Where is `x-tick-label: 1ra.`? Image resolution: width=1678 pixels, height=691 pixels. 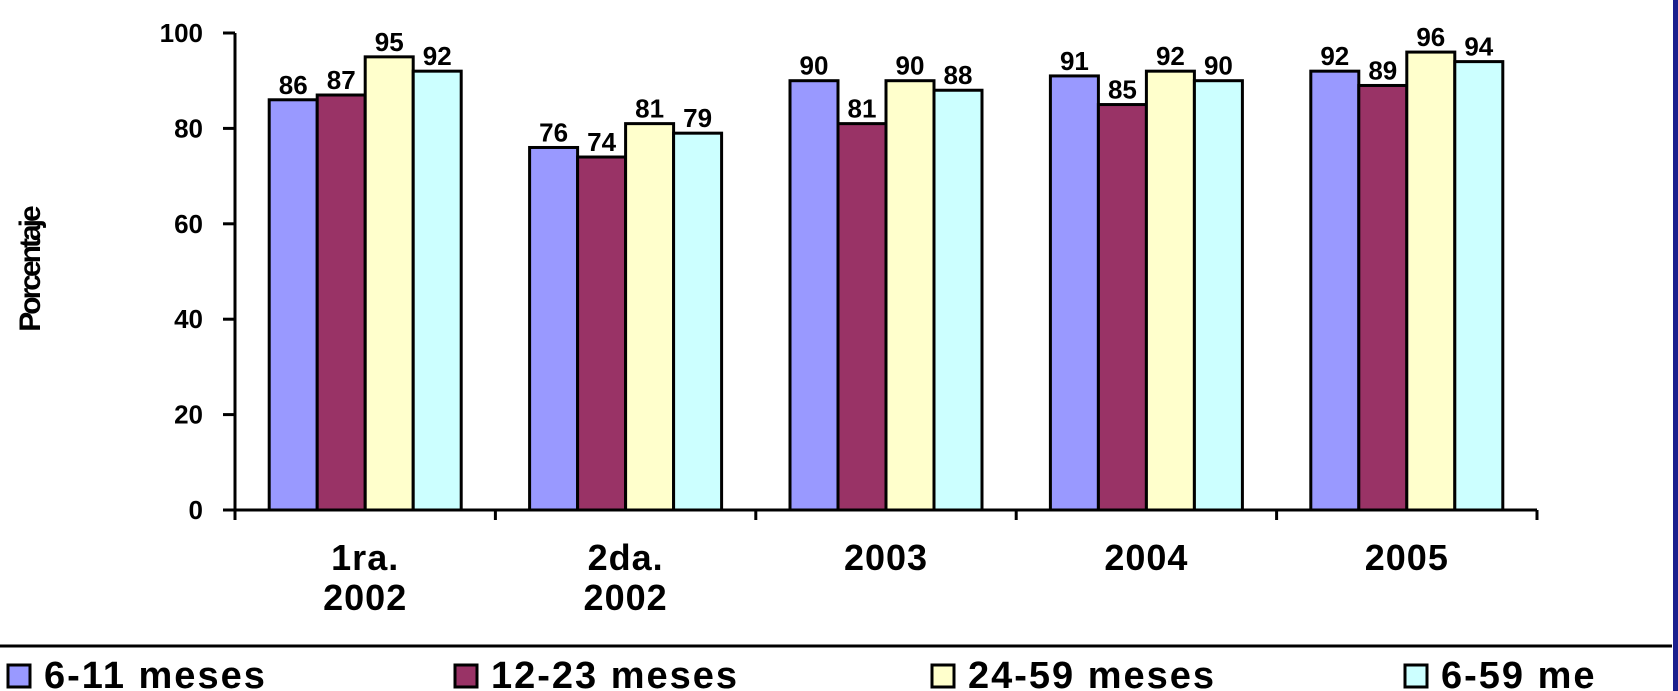 x-tick-label: 1ra. is located at coordinates (365, 557).